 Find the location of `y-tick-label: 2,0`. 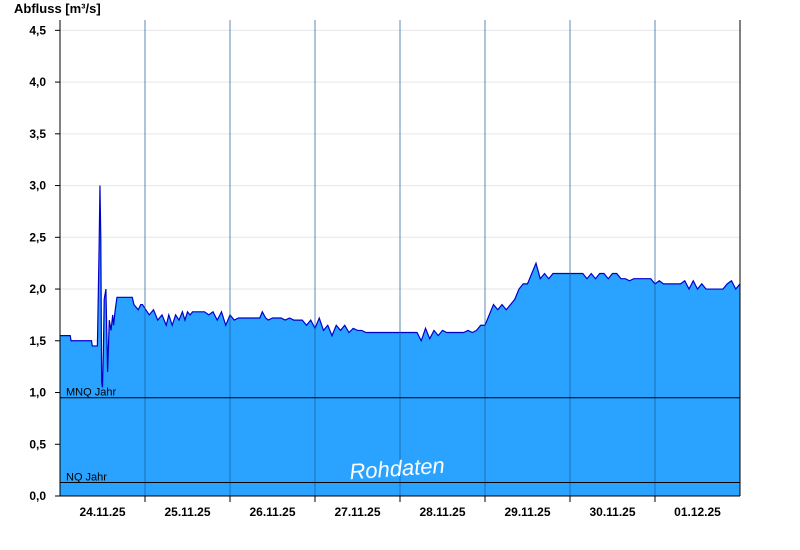

y-tick-label: 2,0 is located at coordinates (37, 289).